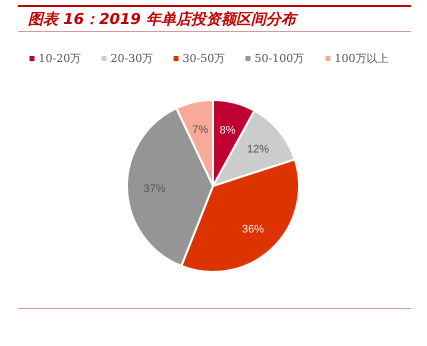 This screenshot has height=346, width=427. I want to click on data-label: 36%, so click(253, 230).